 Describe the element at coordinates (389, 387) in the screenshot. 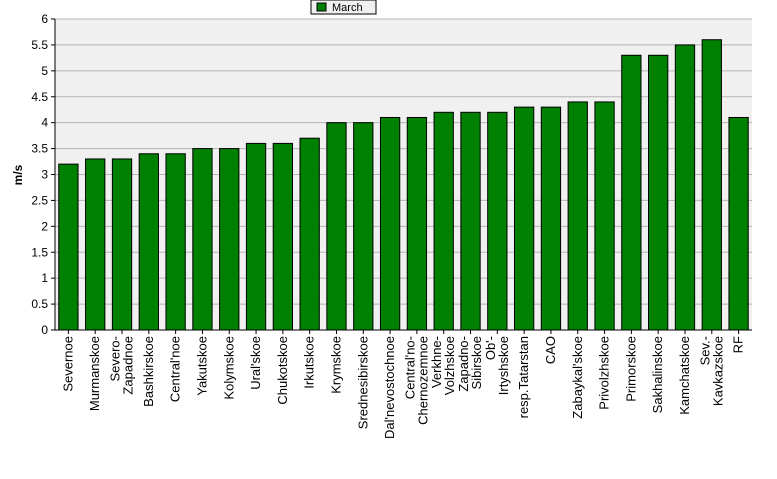

I see `x-tick-label: Dal'nevostochnoe` at that location.